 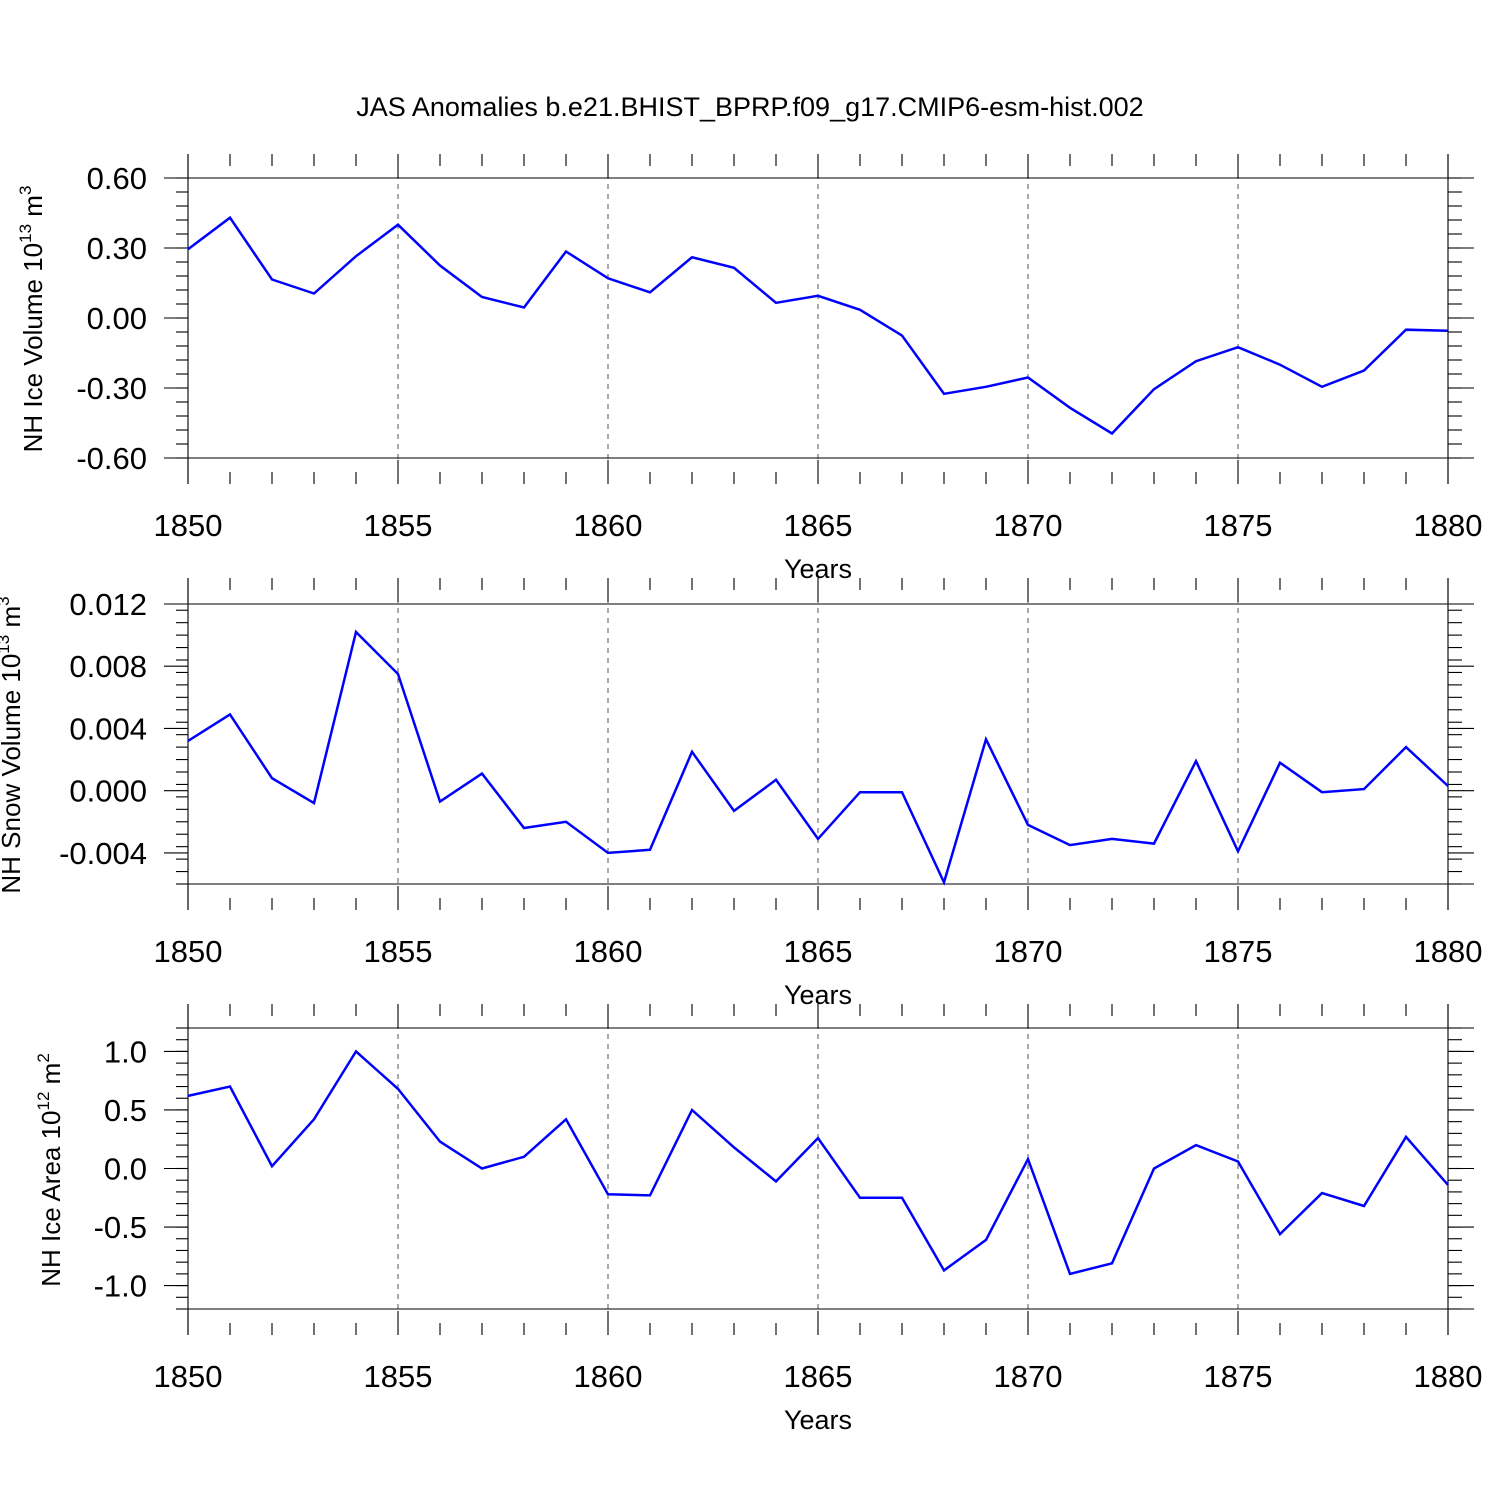 I want to click on y-axis-label-part: NH Snow Volume 10, so click(x=13, y=774).